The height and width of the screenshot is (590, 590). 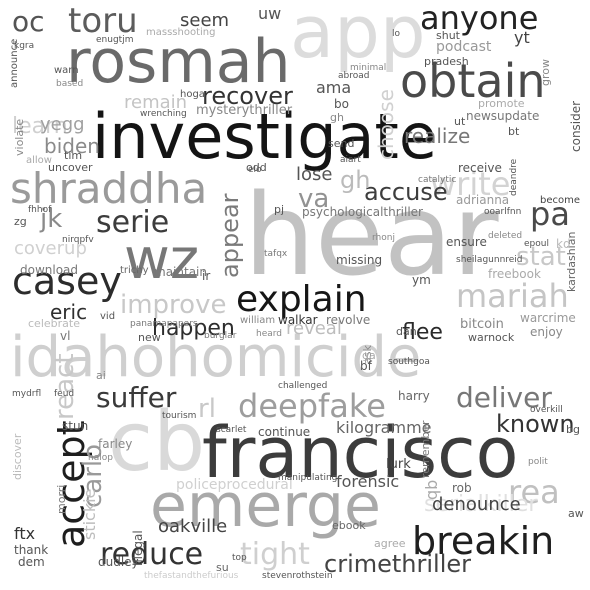 I want to click on cloud-word: qb, so click(x=431, y=489).